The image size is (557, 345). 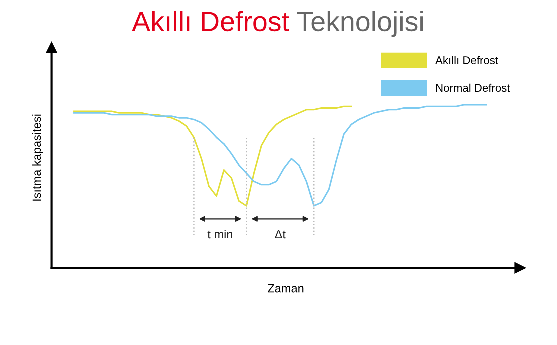 What do you see at coordinates (277, 24) in the screenshot?
I see `chart-title: Akıllı Defrost Teknolojisi` at bounding box center [277, 24].